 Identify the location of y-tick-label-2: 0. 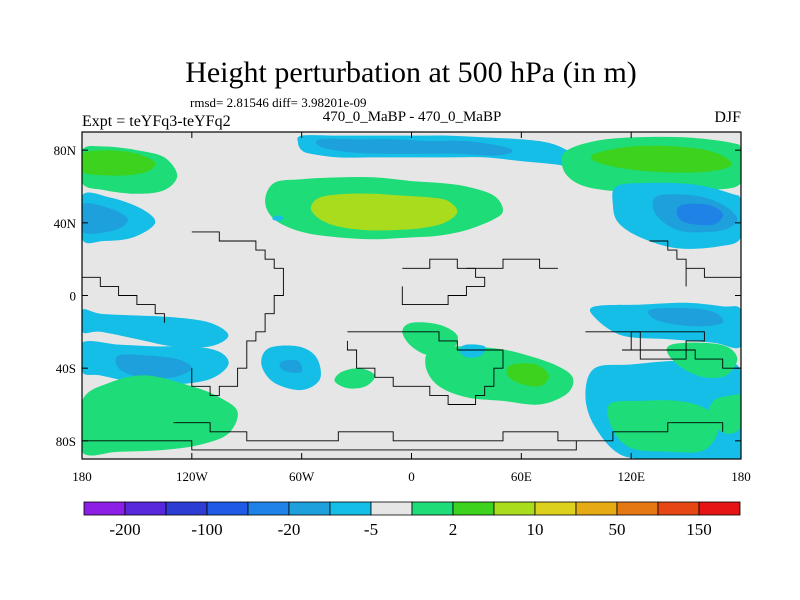
(73, 296).